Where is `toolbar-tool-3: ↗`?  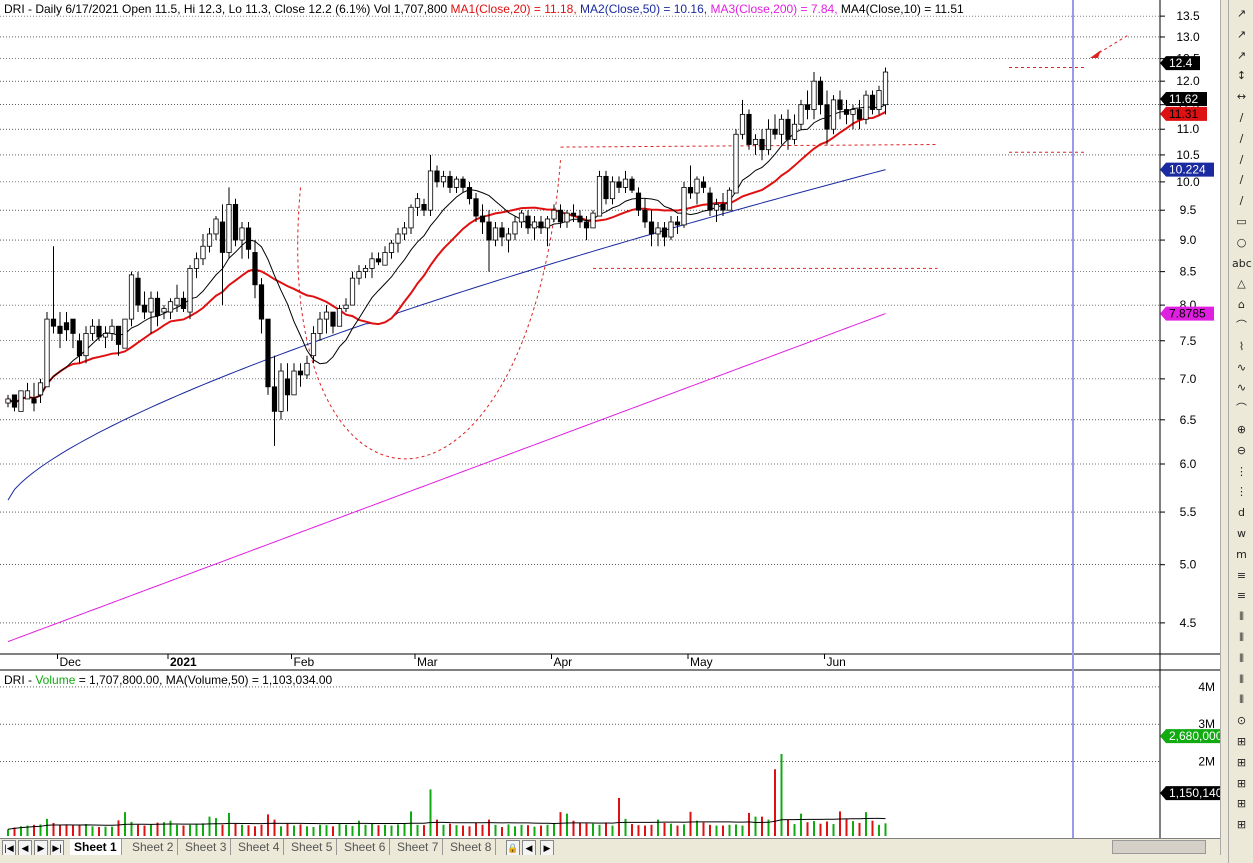
toolbar-tool-3: ↗ is located at coordinates (1241, 55).